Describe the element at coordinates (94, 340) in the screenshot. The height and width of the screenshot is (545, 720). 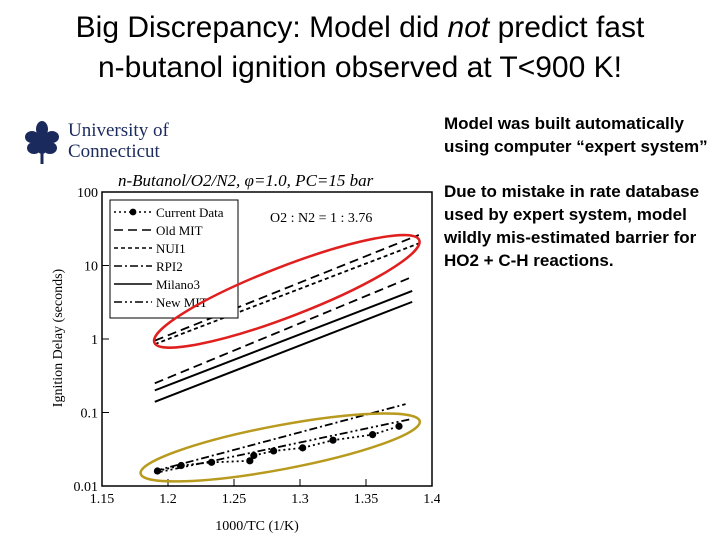
I see `y-tick-label: 1` at that location.